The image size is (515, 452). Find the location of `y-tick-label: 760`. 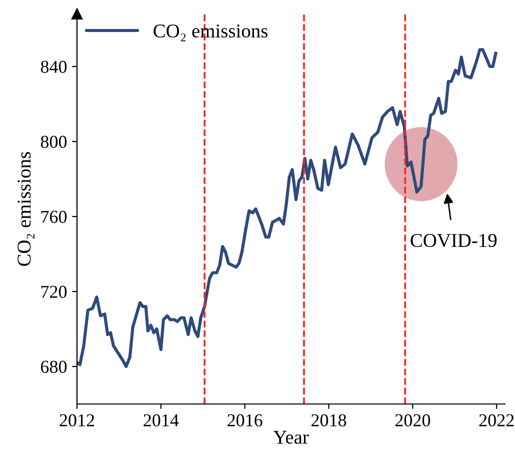

y-tick-label: 760 is located at coordinates (54, 216).